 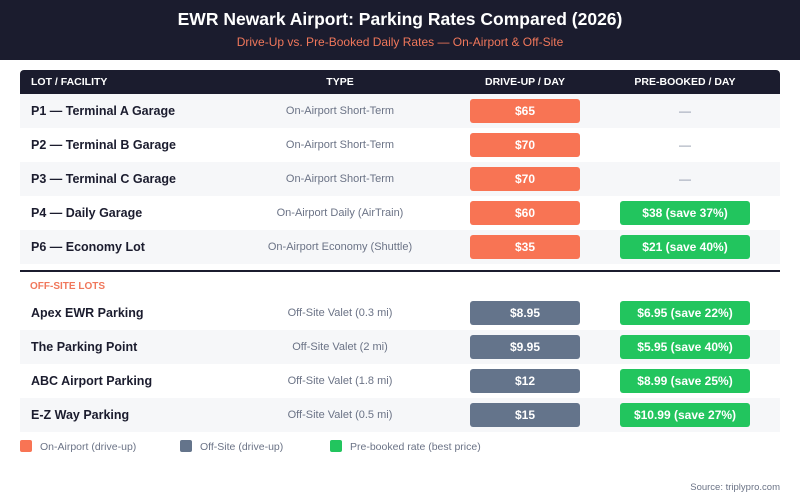 What do you see at coordinates (685, 82) in the screenshot?
I see `column-header-pre-booked: PRE-BOOKED / DAY` at bounding box center [685, 82].